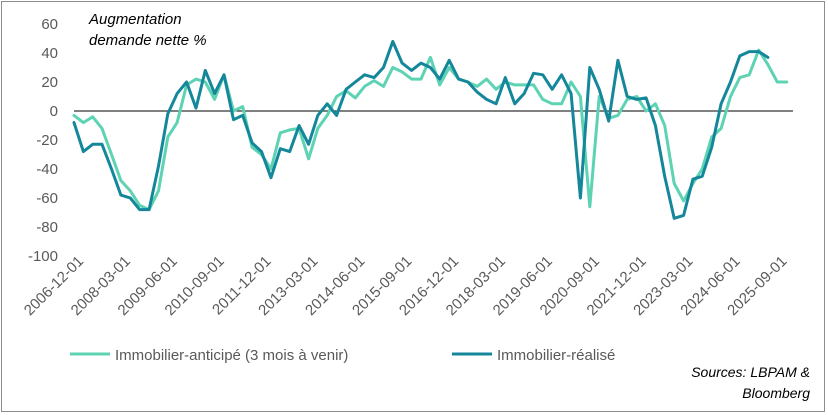  Describe the element at coordinates (49, 82) in the screenshot. I see `y-tick-label: 20` at that location.